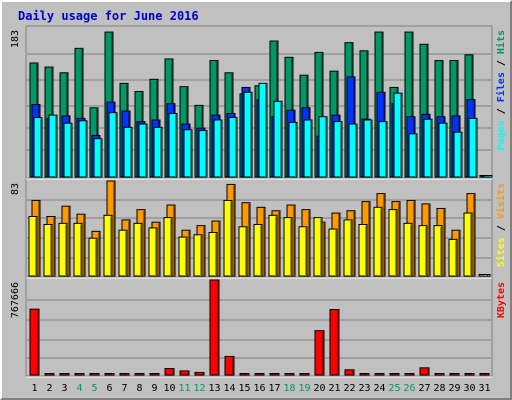 The width and height of the screenshot is (512, 400). What do you see at coordinates (79, 388) in the screenshot?
I see `x-tick-label: 4` at bounding box center [79, 388].